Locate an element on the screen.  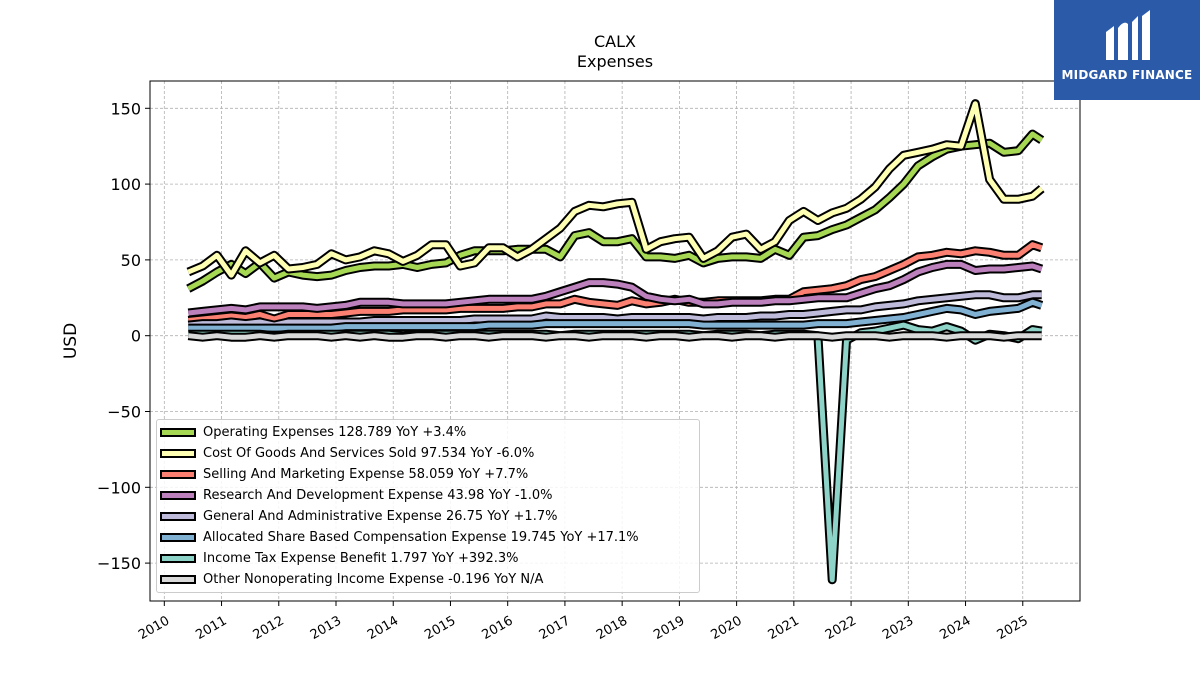
x-tick-label: 2015 is located at coordinates (440, 628).